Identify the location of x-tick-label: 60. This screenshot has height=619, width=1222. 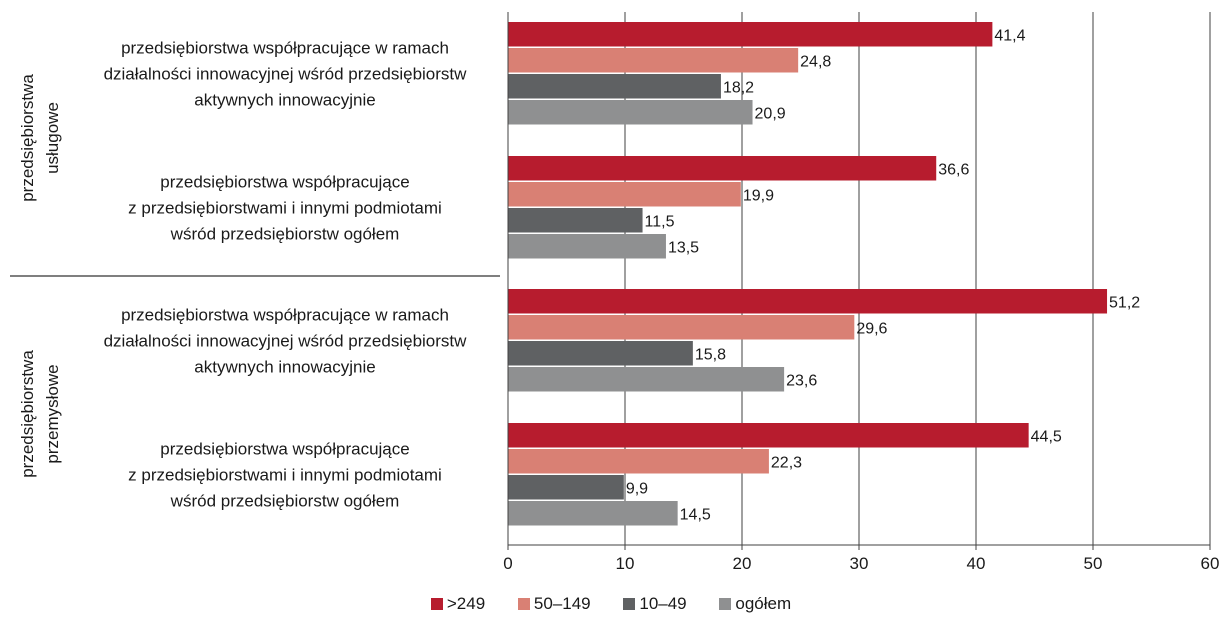
(1210, 563).